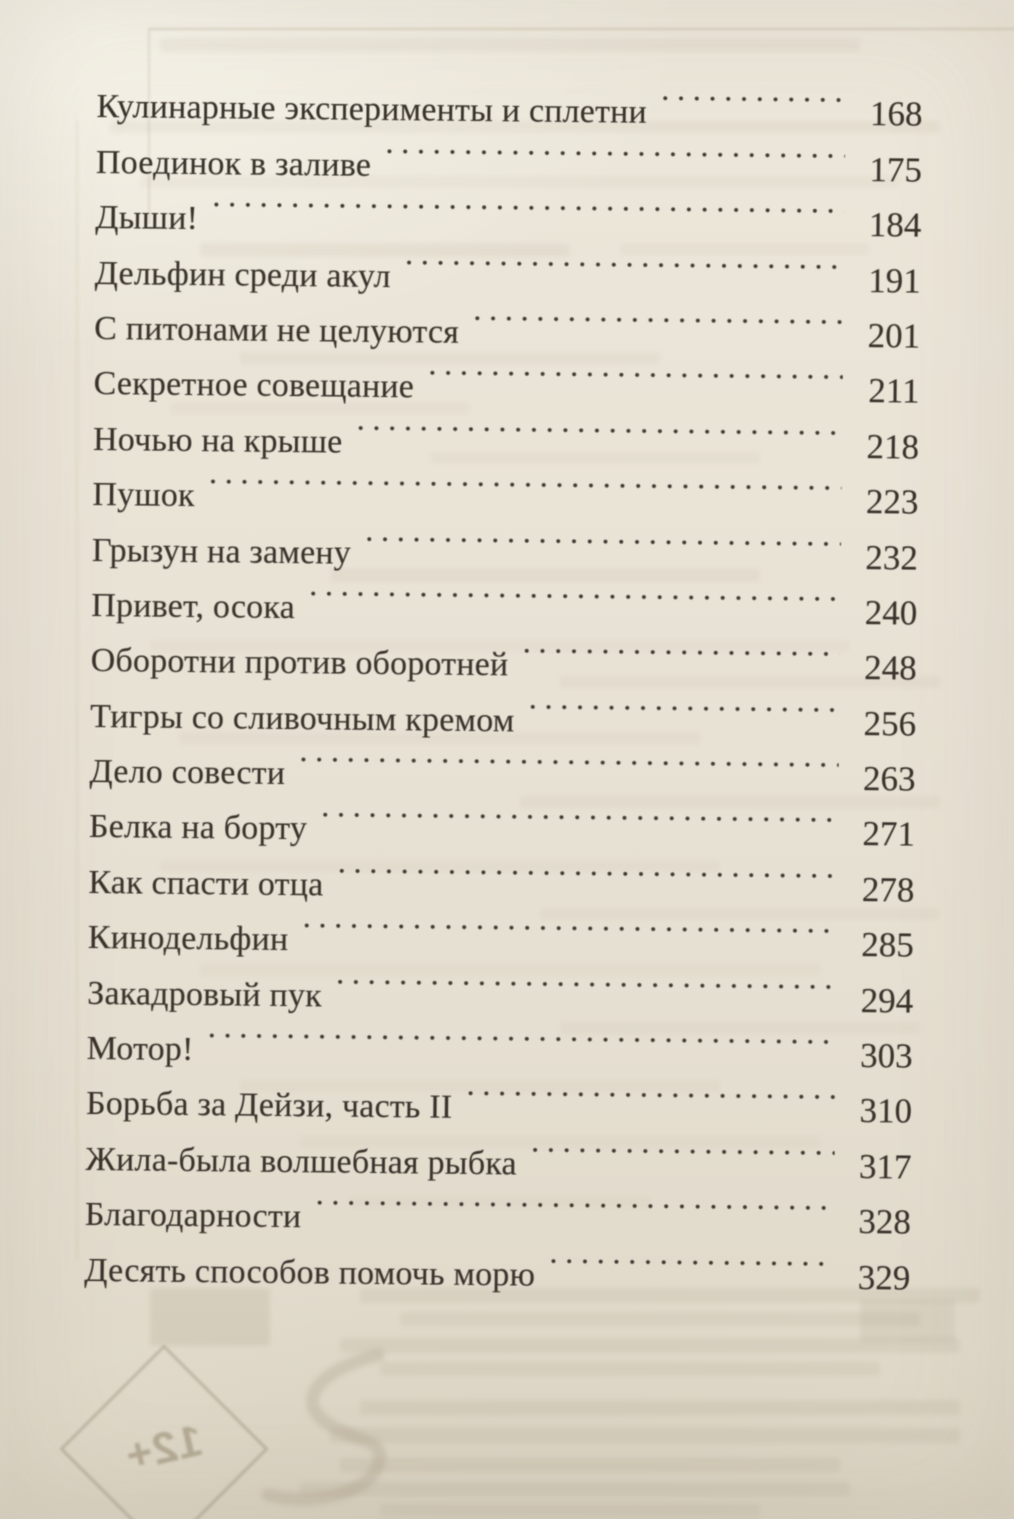 The width and height of the screenshot is (1014, 1519). Describe the element at coordinates (889, 779) in the screenshot. I see `toc-entry-page-number: 263` at that location.